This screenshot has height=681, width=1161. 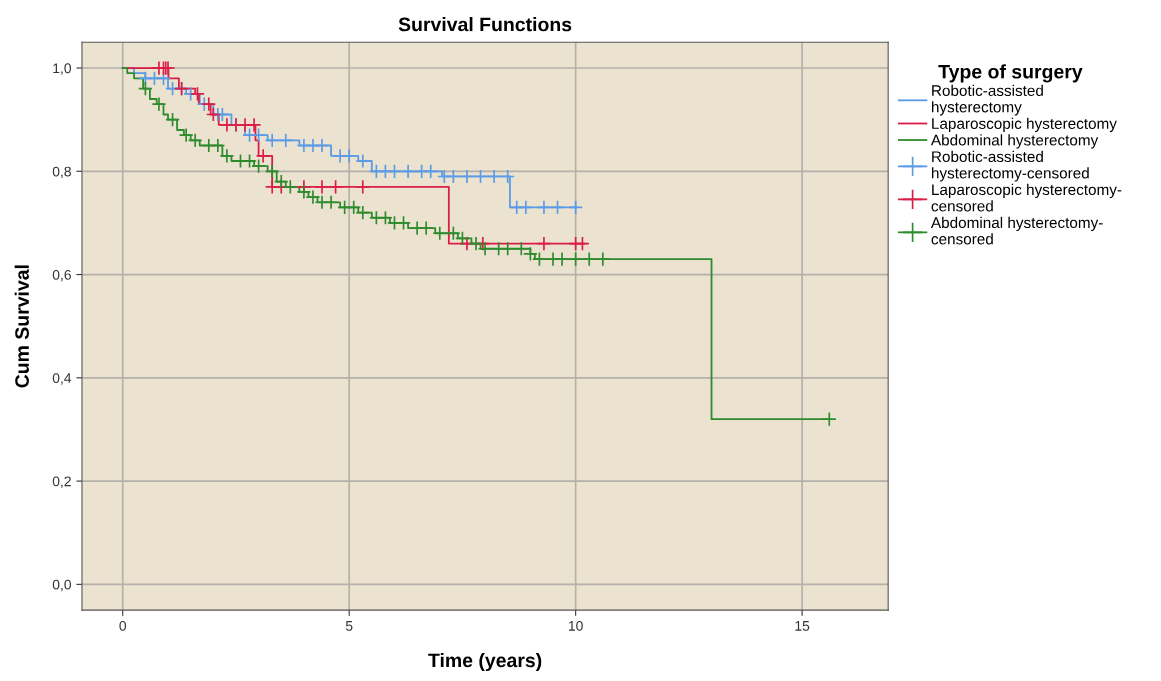 What do you see at coordinates (62, 379) in the screenshot?
I see `y-tick-label: 0,4` at bounding box center [62, 379].